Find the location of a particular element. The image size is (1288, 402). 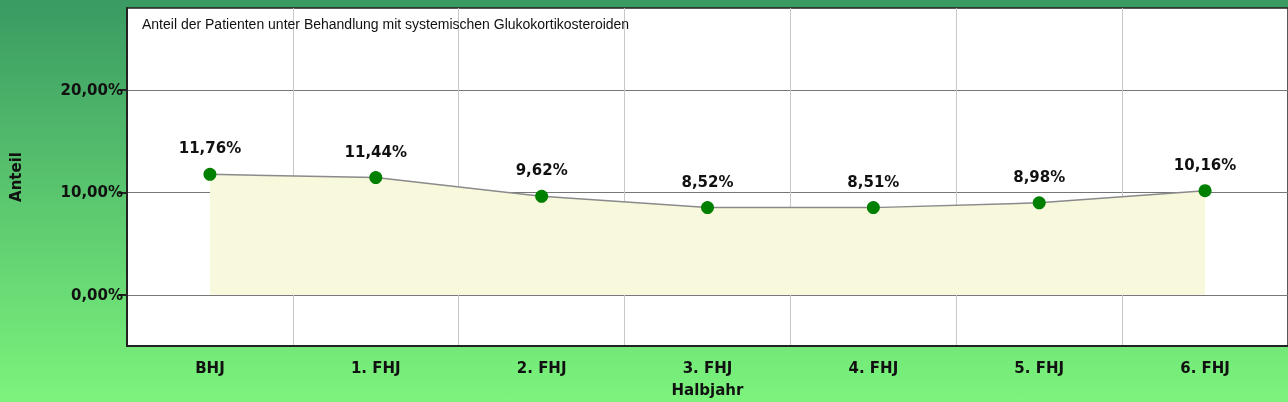

x-tick-label: BHJ is located at coordinates (210, 367).